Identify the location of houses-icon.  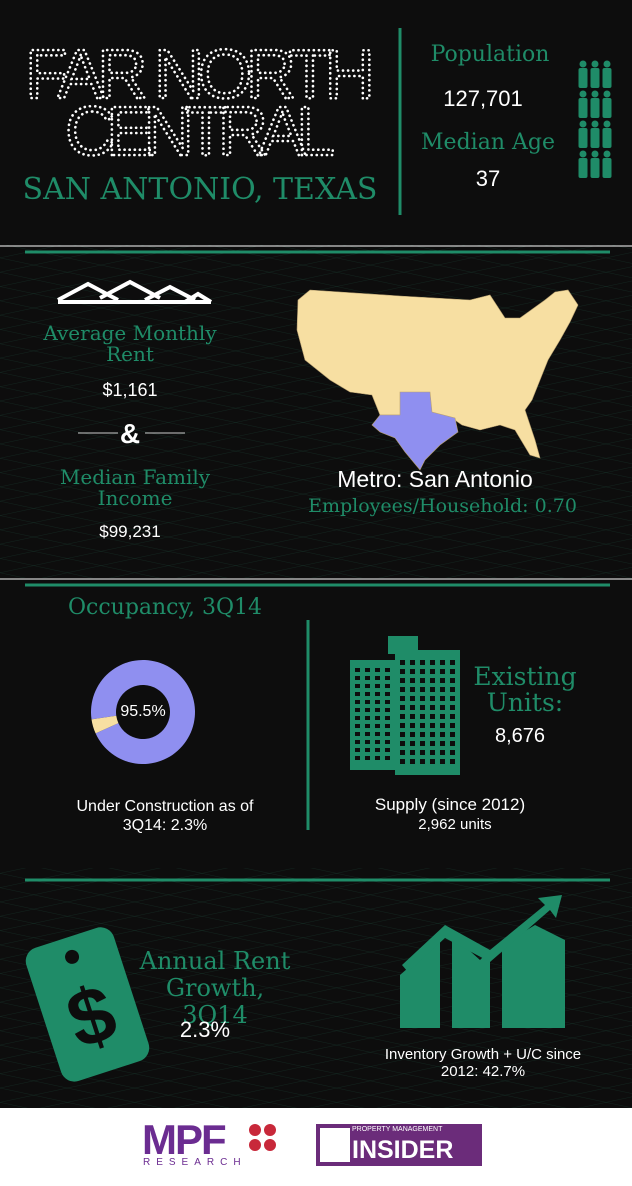
(135, 291).